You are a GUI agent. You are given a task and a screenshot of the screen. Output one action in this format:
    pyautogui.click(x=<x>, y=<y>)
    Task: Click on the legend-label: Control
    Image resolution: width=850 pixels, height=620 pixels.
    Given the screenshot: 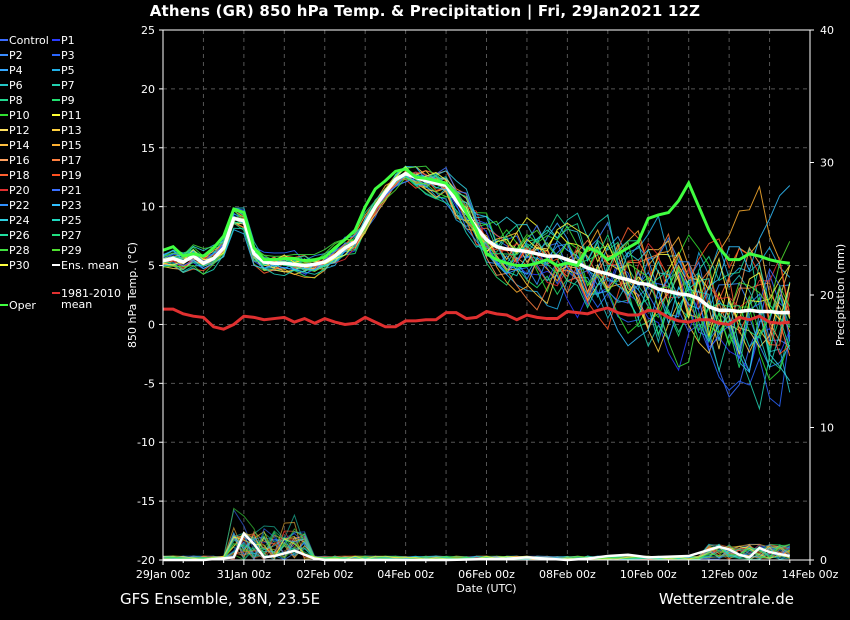 What is the action you would take?
    pyautogui.click(x=29, y=40)
    